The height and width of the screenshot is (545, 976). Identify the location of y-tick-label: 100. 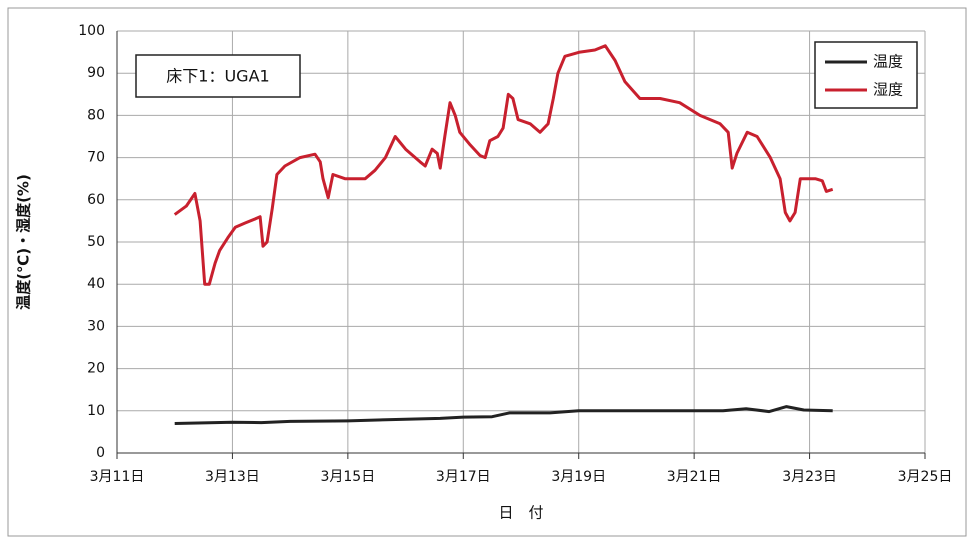
(91, 31).